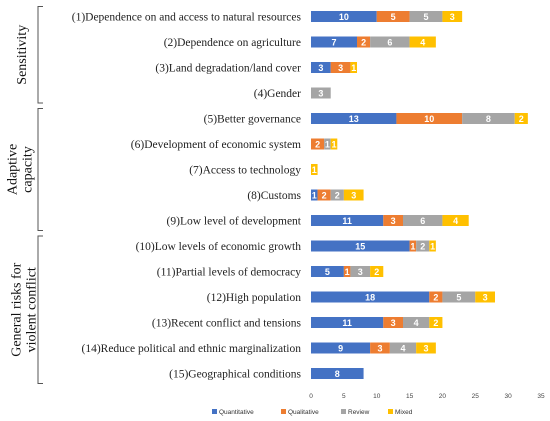 Image resolution: width=550 pixels, height=421 pixels. I want to click on category-label: (2)Dependence on agriculture, so click(232, 43).